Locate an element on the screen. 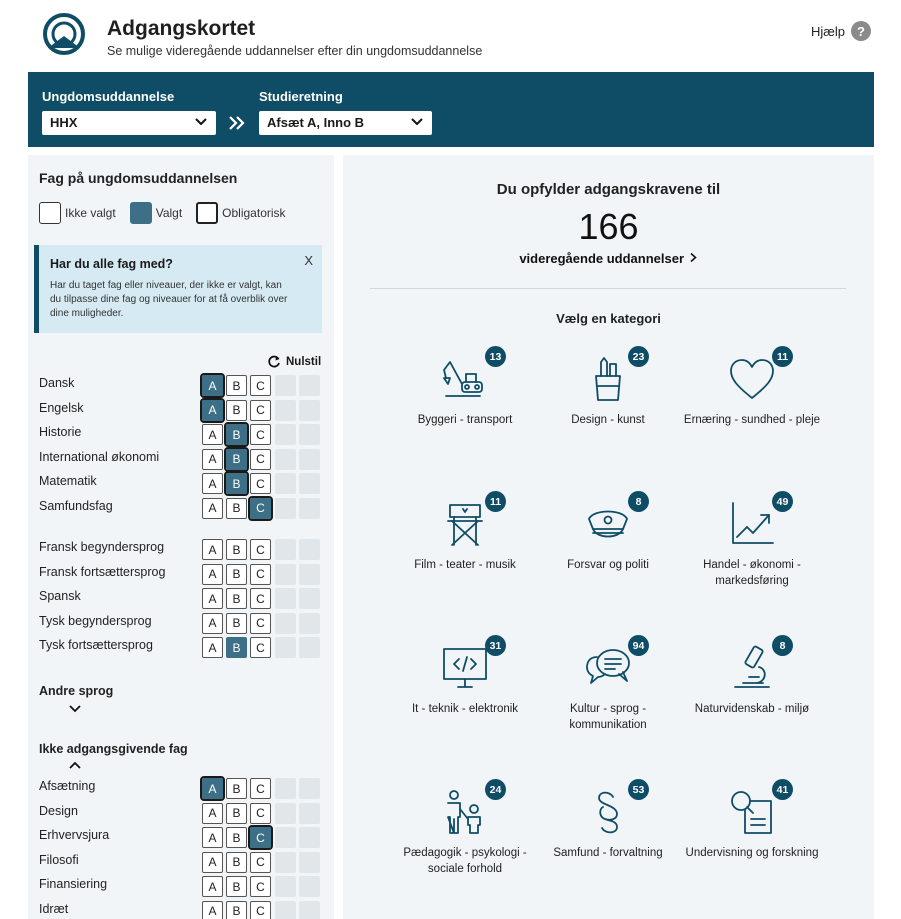 Image resolution: width=901 pixels, height=919 pixels. category-label: Samfund - forvaltning is located at coordinates (608, 853).